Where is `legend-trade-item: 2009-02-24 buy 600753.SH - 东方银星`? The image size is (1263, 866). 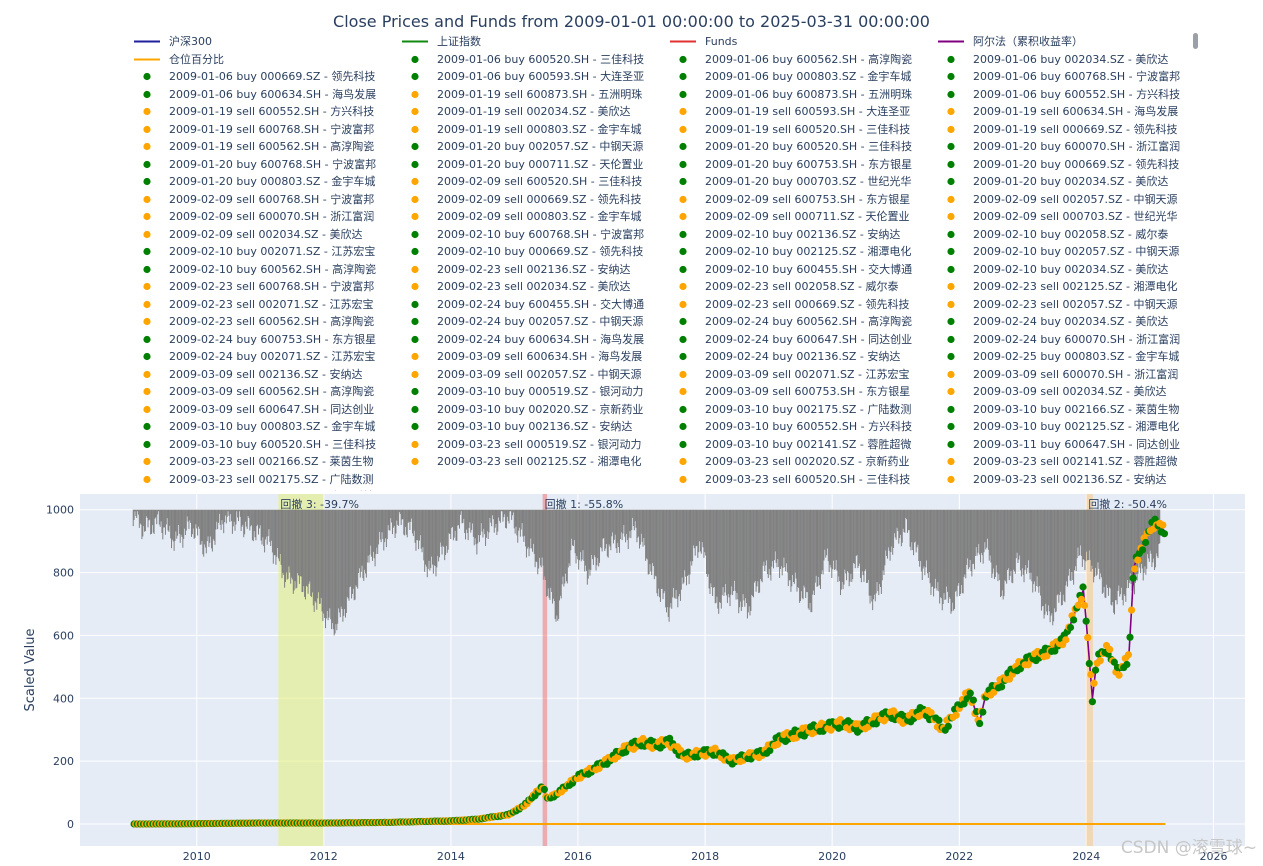 legend-trade-item: 2009-02-24 buy 600753.SH - 东方银星 is located at coordinates (263, 339).